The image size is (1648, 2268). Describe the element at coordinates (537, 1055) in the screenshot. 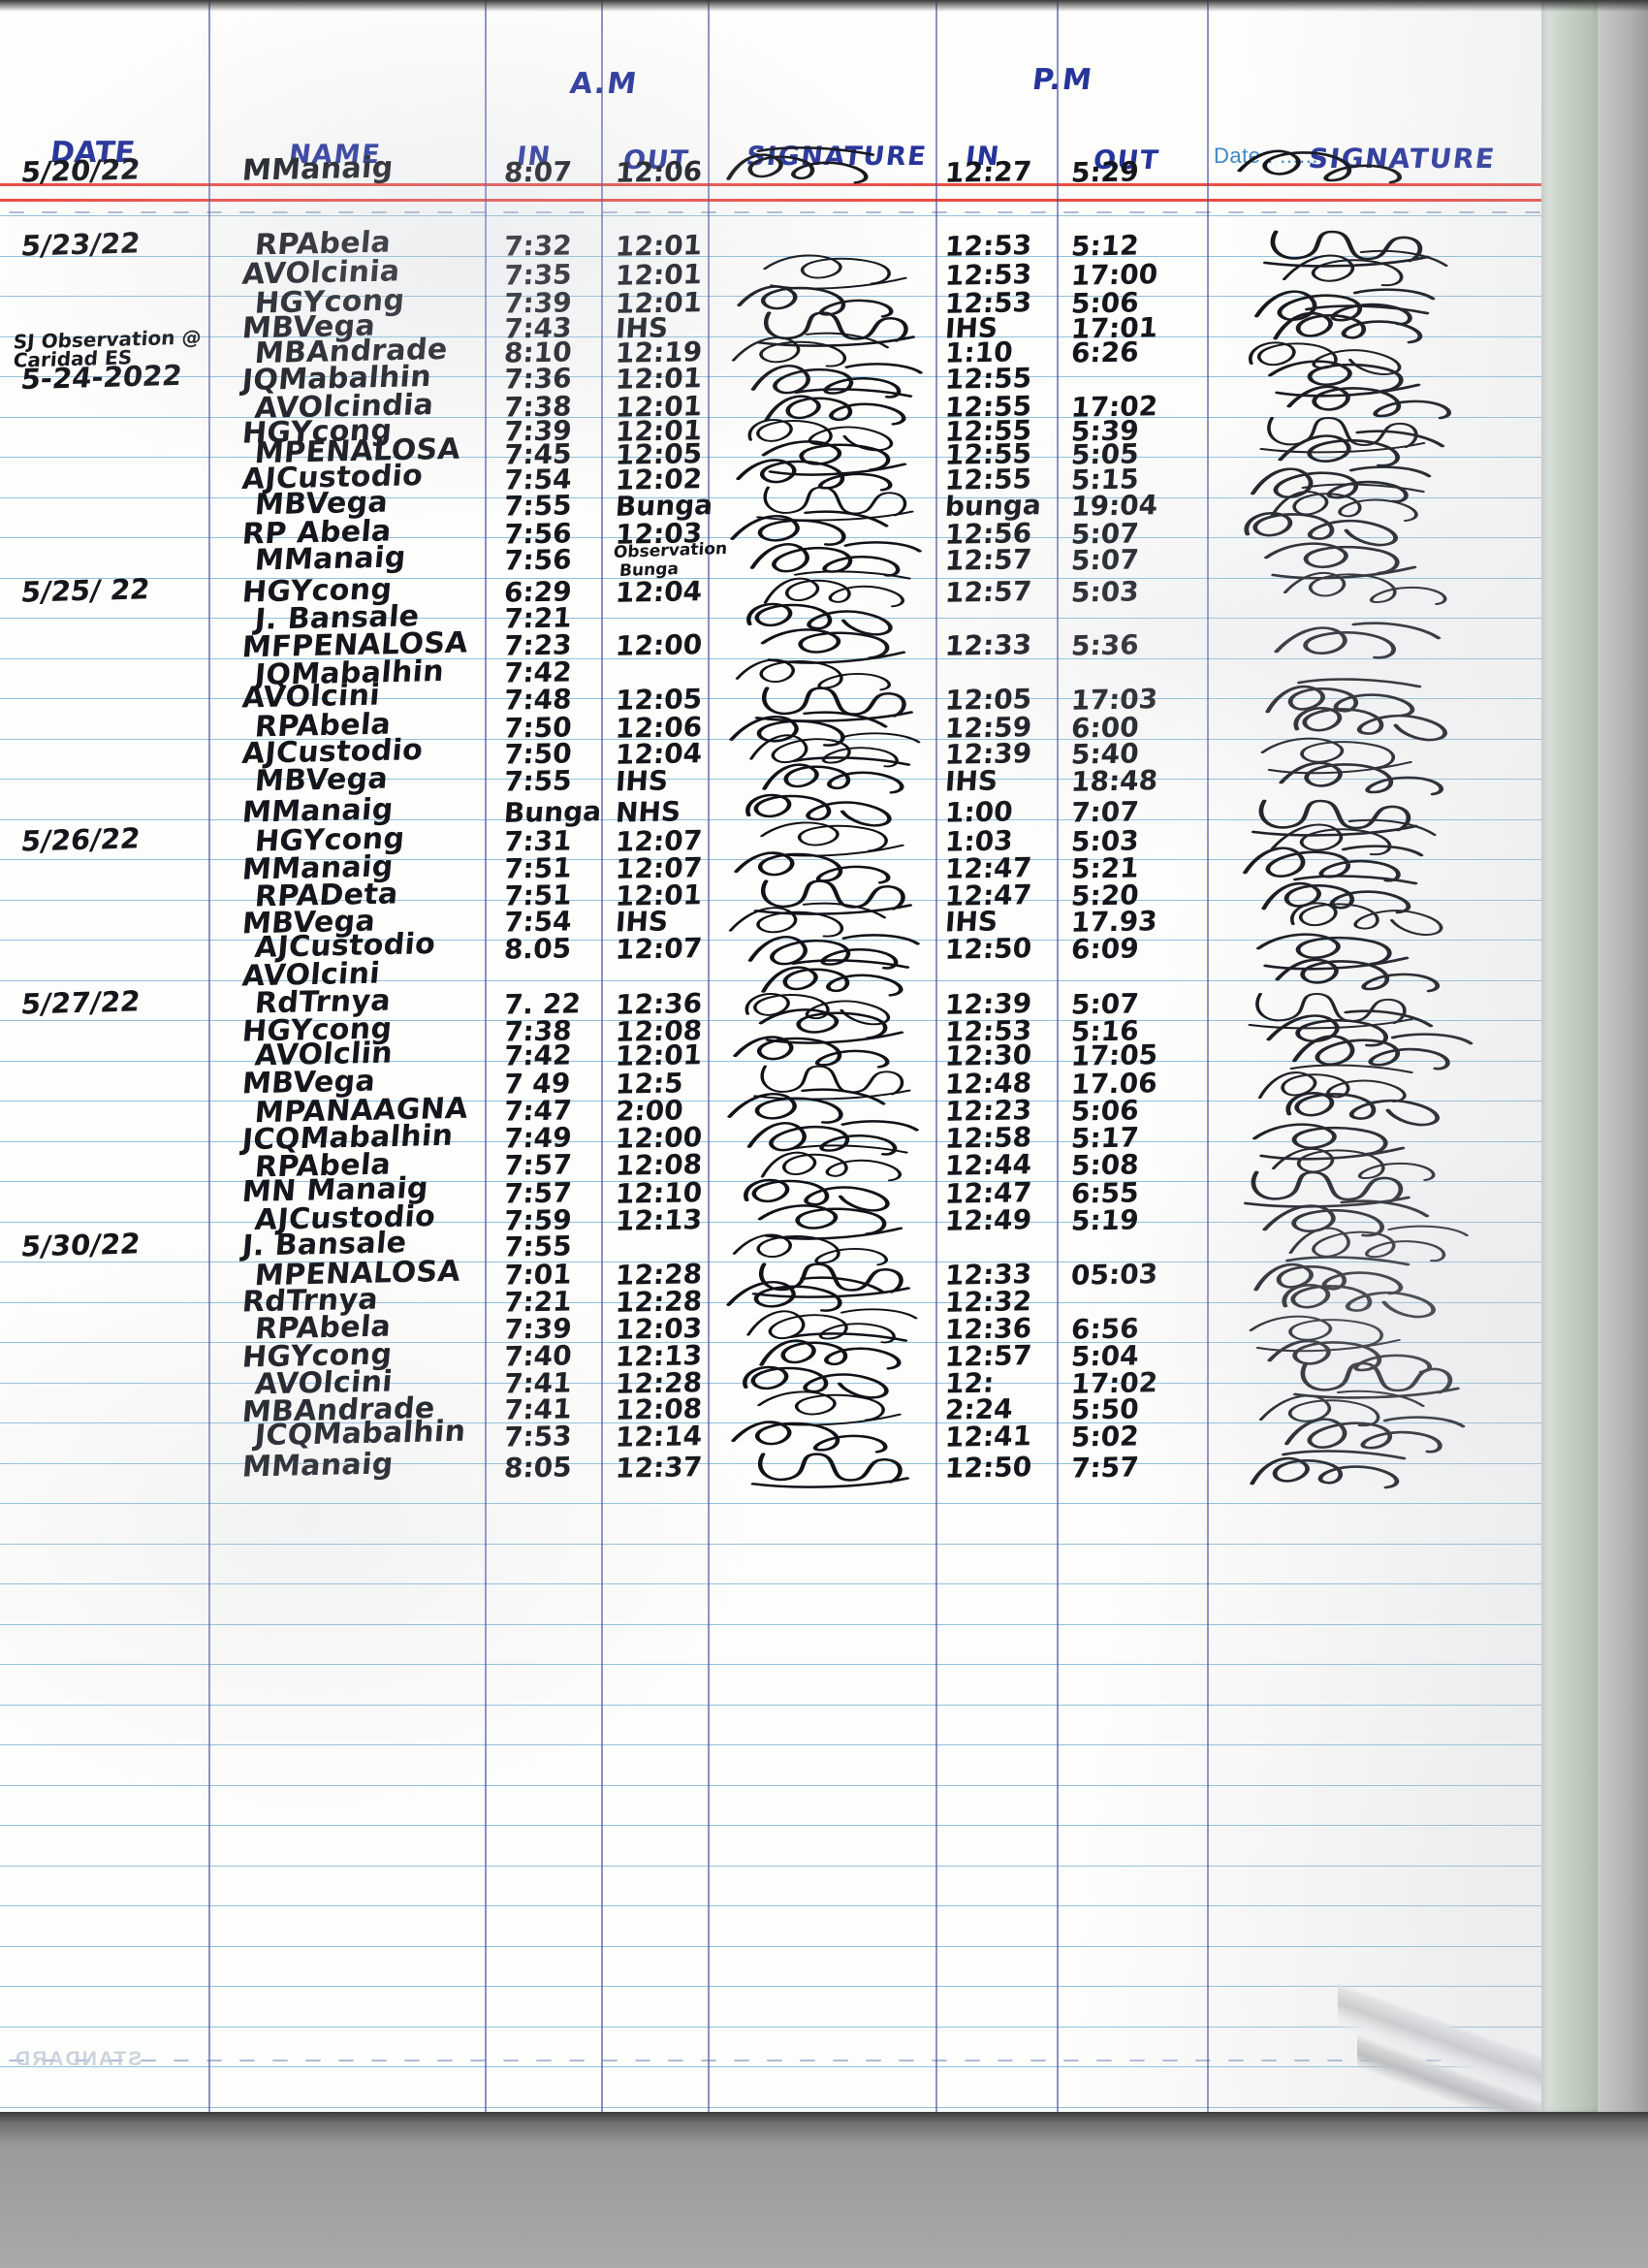

I see `cell-am-in: 7:42` at that location.